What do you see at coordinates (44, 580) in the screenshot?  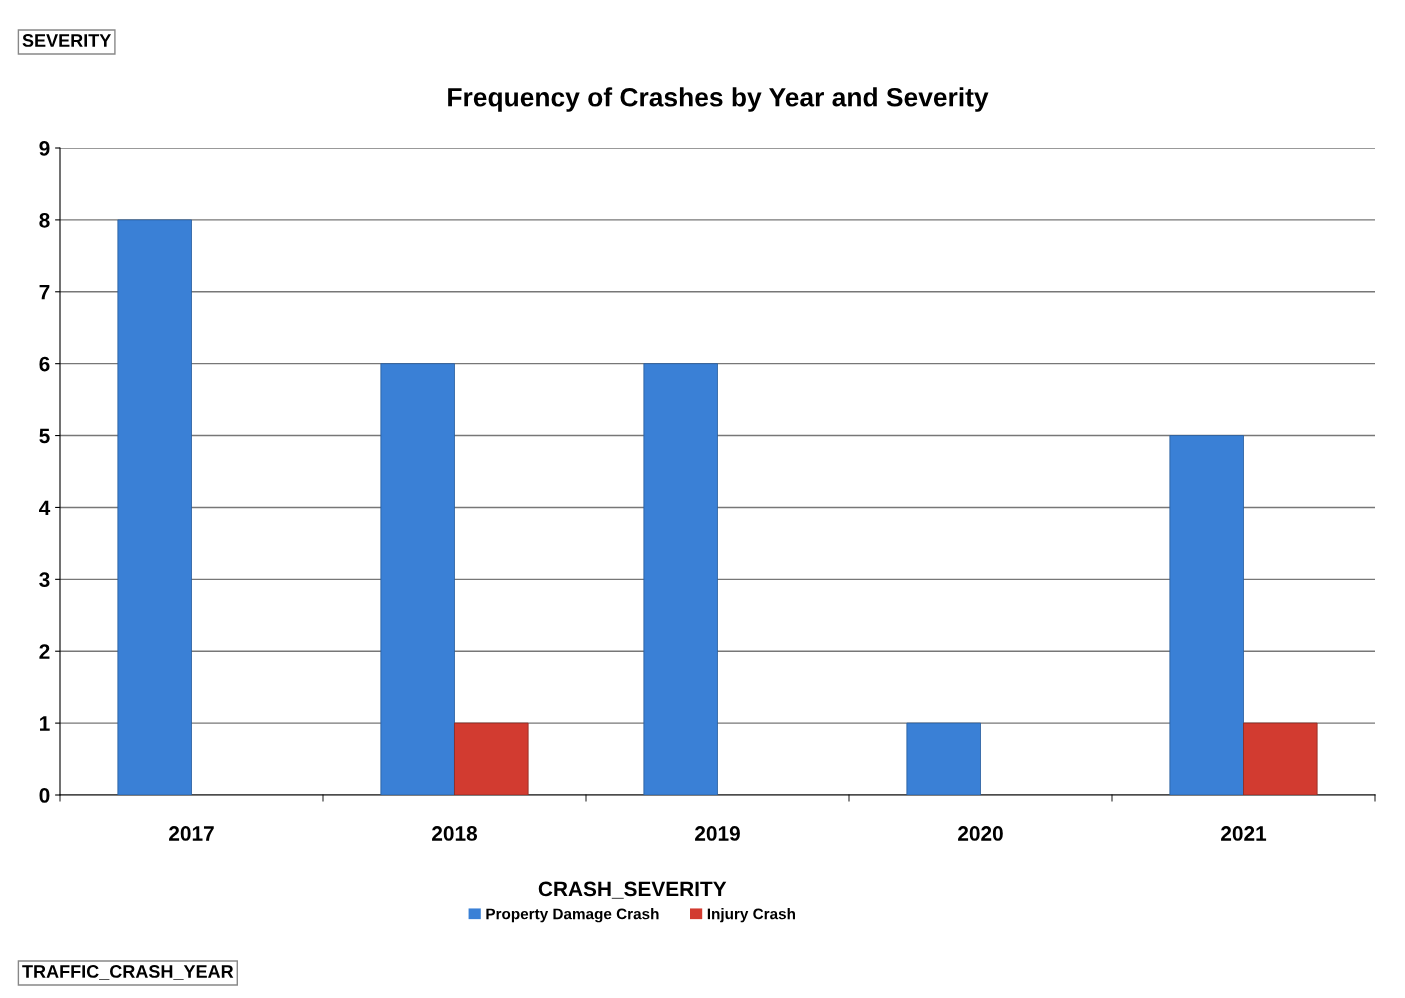 I see `y-tick-label: 3` at bounding box center [44, 580].